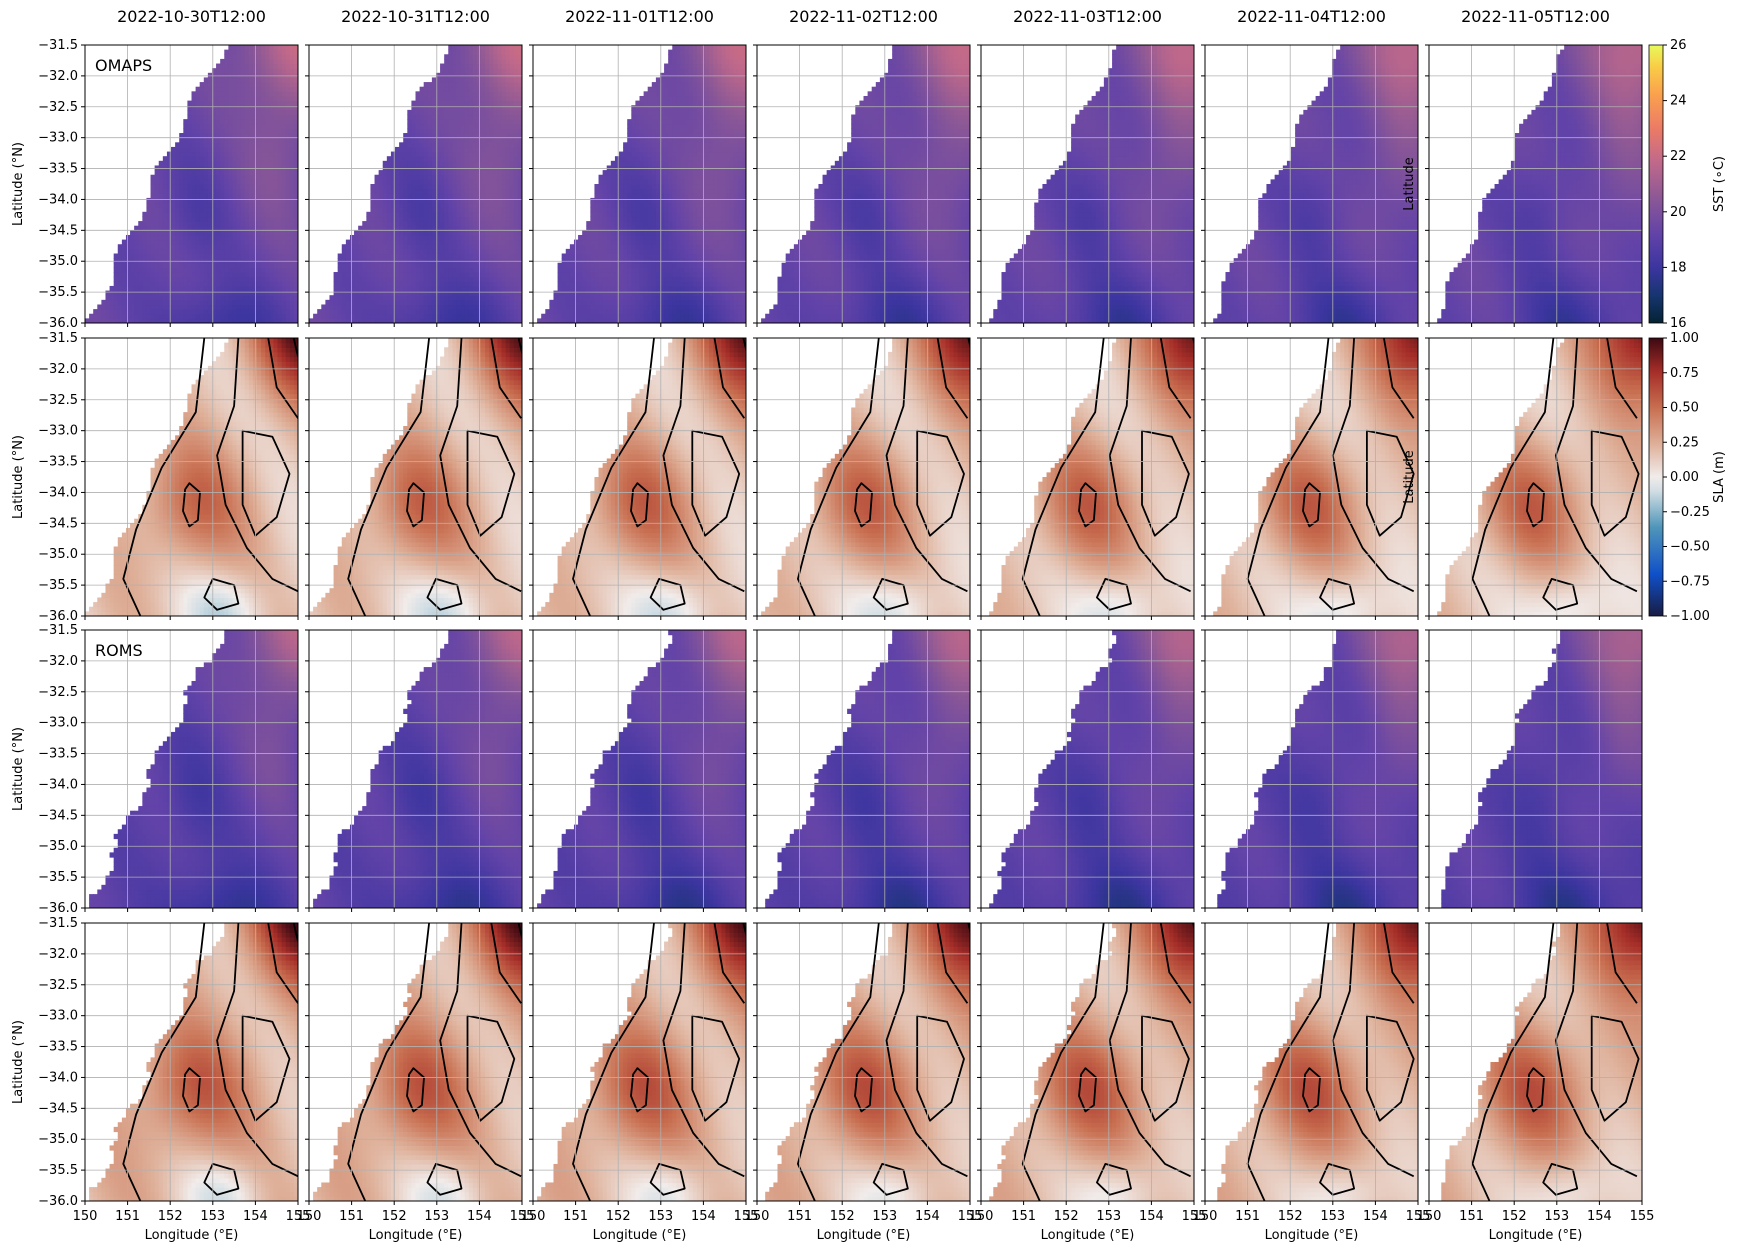 Image resolution: width=1741 pixels, height=1257 pixels. What do you see at coordinates (123, 65) in the screenshot?
I see `model-label: OMAPS` at bounding box center [123, 65].